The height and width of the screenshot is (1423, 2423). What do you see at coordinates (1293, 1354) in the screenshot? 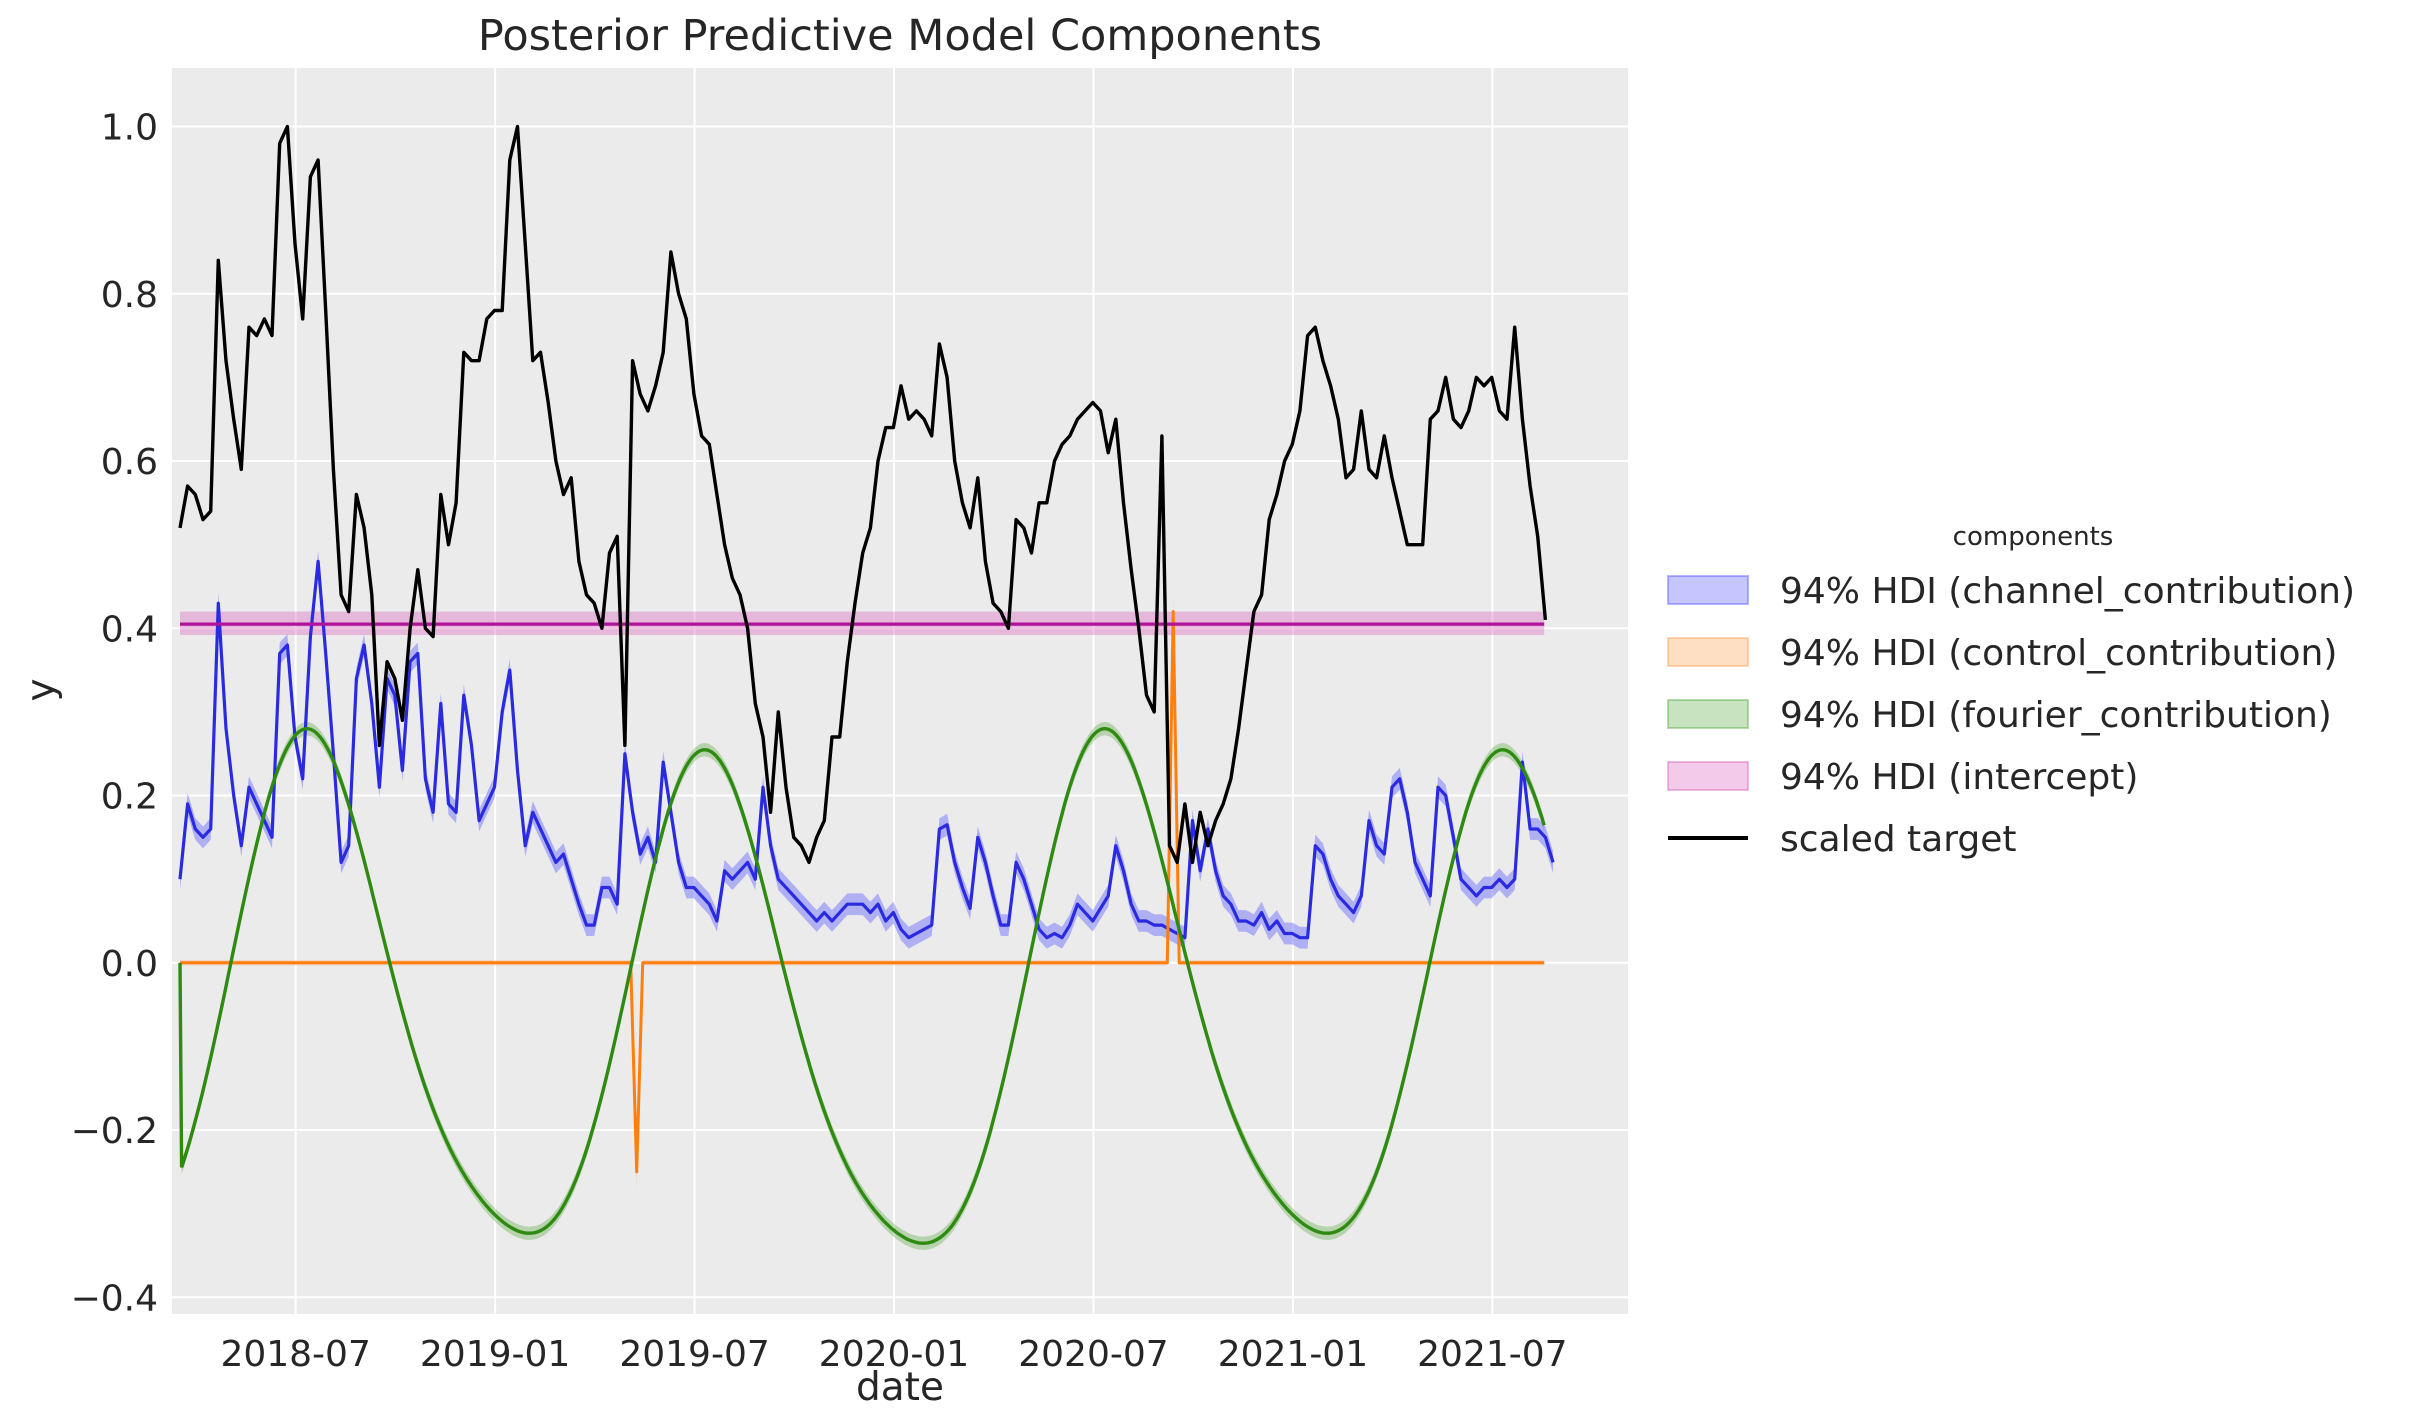
I see `x-tick-label: 2021-01` at bounding box center [1293, 1354].